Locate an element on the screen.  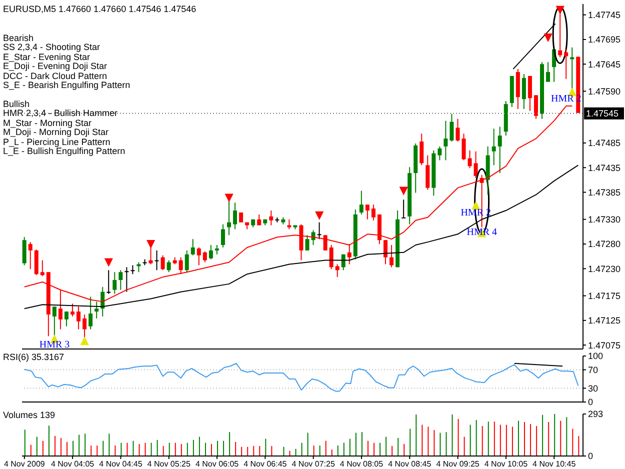
x-tick-label: 4 Nov 07:25 is located at coordinates (314, 464).